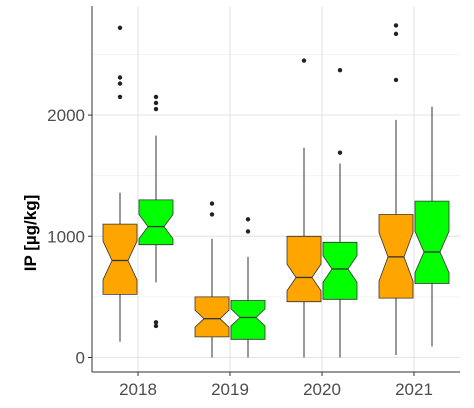  What do you see at coordinates (276, 385) in the screenshot?
I see `x-axis: 2018 2019 2020 2021` at bounding box center [276, 385].